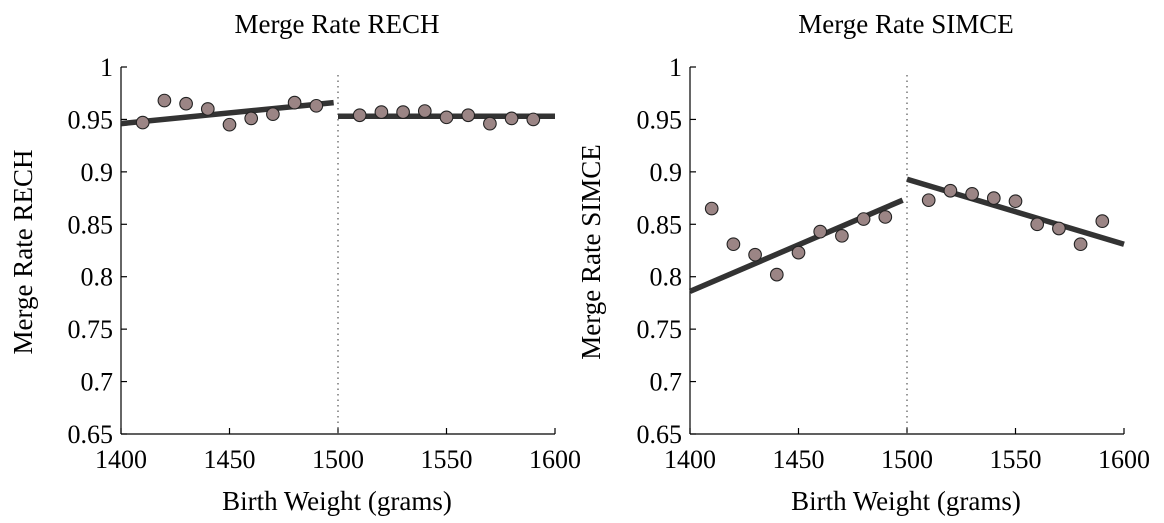 The height and width of the screenshot is (523, 1164). What do you see at coordinates (591, 251) in the screenshot?
I see `y-axis-label: Merge Rate SIMCE` at bounding box center [591, 251].